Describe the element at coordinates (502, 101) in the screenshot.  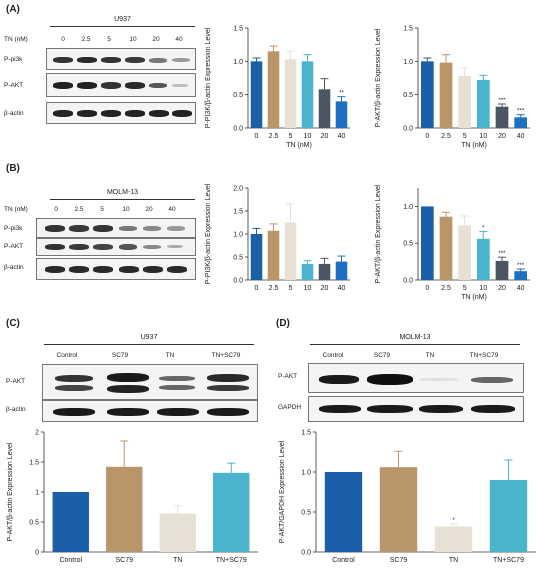
I see `sig-mark-a2-4: ***` at that location.